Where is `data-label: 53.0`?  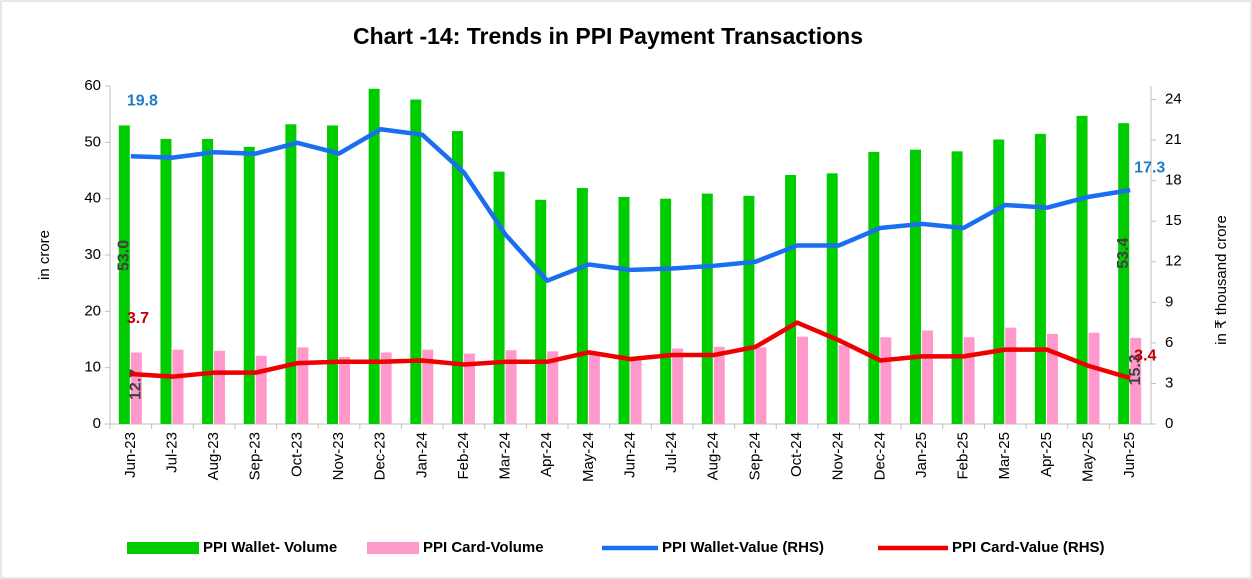
data-label: 53.0 is located at coordinates (124, 255).